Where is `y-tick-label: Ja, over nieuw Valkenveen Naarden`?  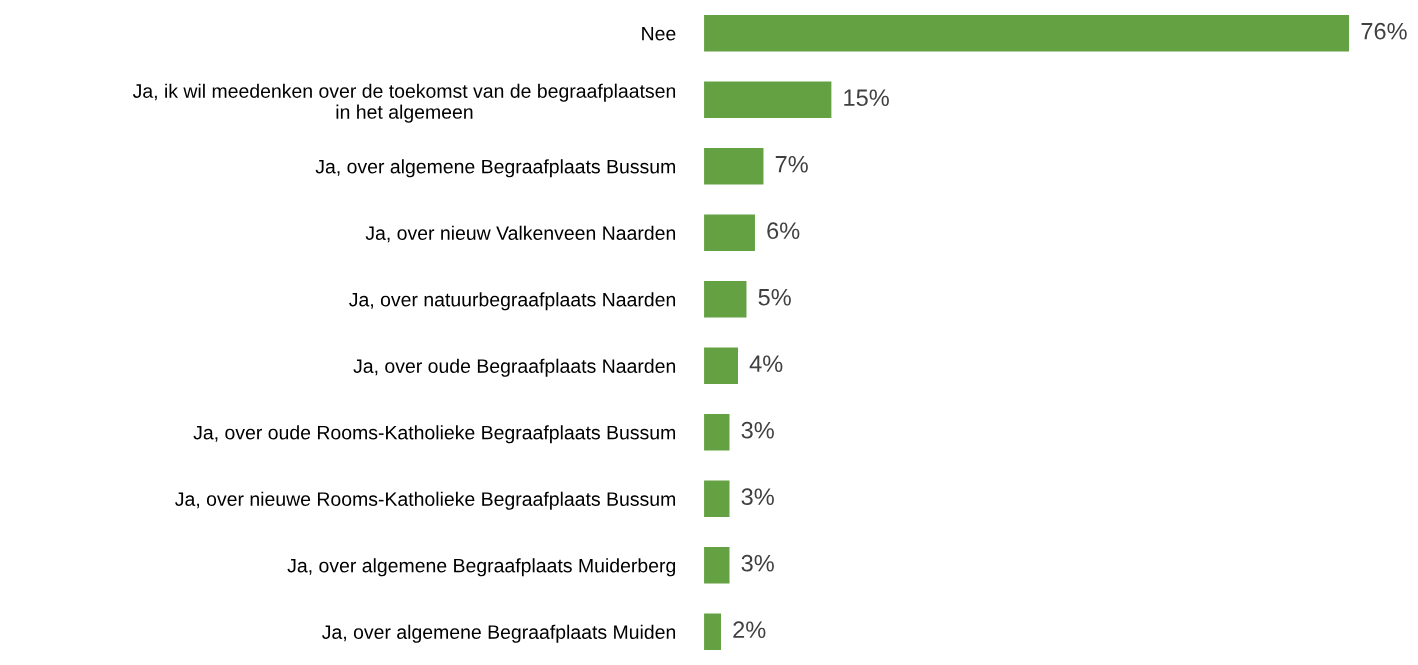 y-tick-label: Ja, over nieuw Valkenveen Naarden is located at coordinates (520, 234).